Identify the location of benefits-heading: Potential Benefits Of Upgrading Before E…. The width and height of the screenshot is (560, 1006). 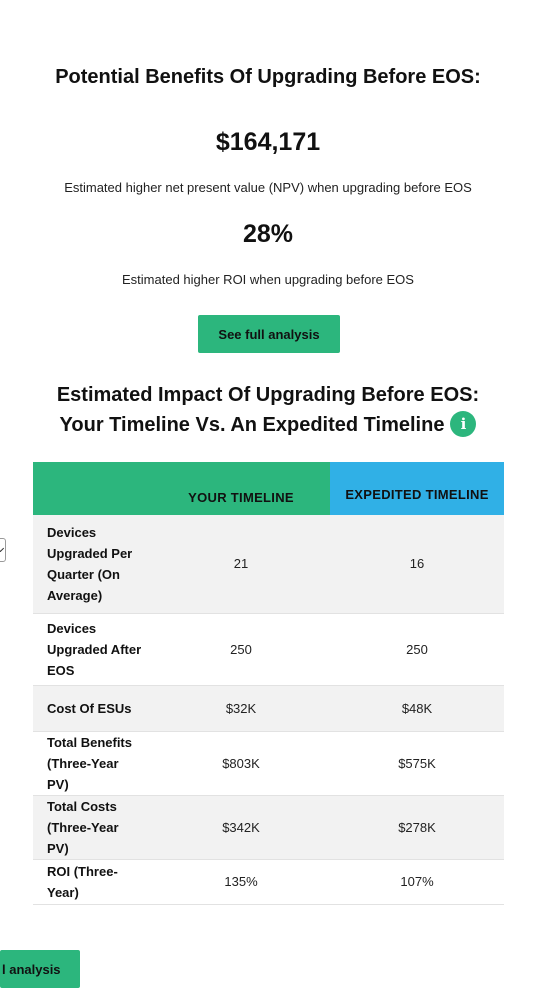
(268, 77).